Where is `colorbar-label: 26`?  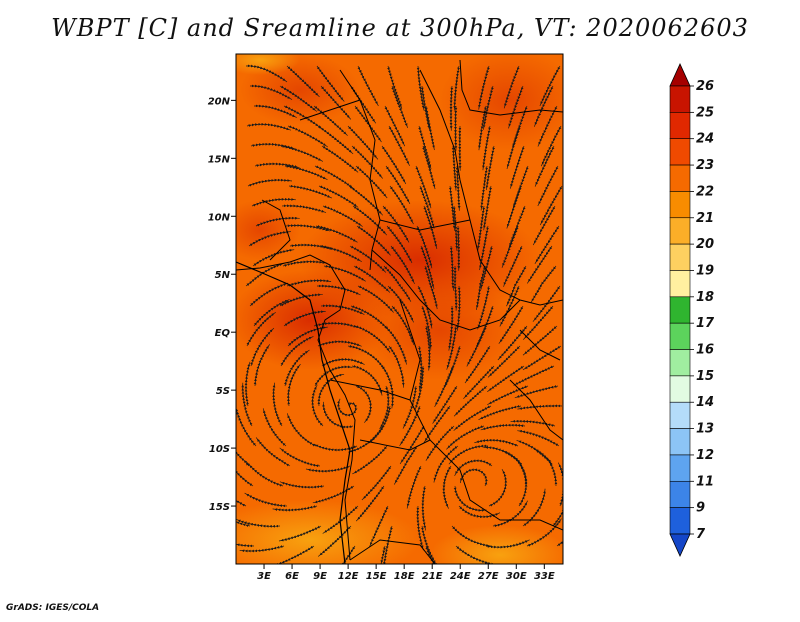 colorbar-label: 26 is located at coordinates (705, 86).